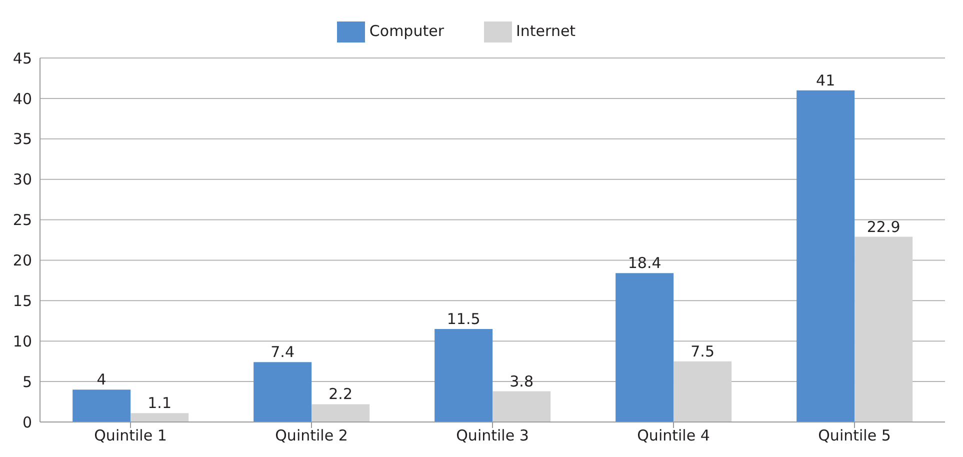 This screenshot has width=963, height=457. What do you see at coordinates (702, 351) in the screenshot?
I see `data-label: 7.5` at bounding box center [702, 351].